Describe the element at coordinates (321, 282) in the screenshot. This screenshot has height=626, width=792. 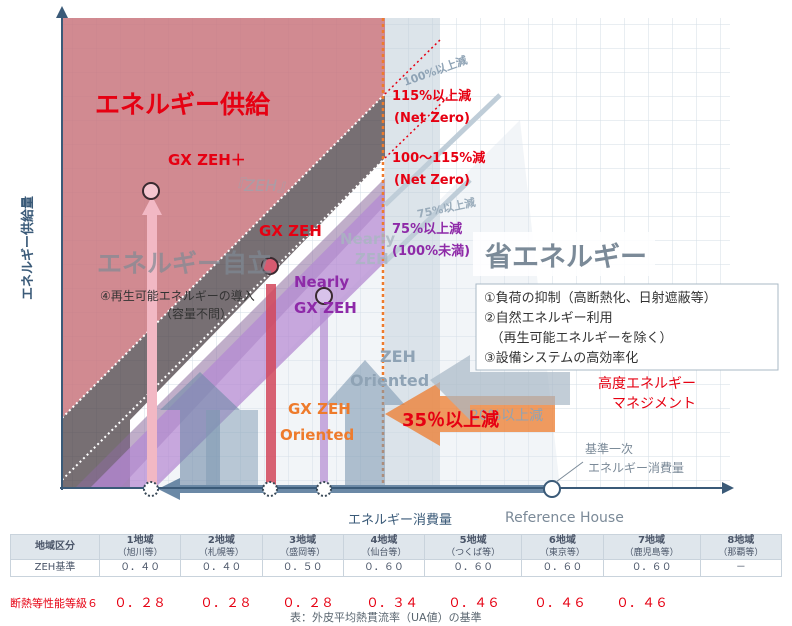
I see `label-nearly-1: Nearly` at that location.